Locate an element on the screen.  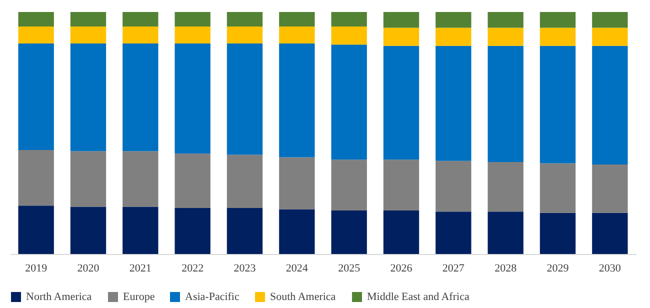
x-tick-label: 2028 is located at coordinates (506, 268).